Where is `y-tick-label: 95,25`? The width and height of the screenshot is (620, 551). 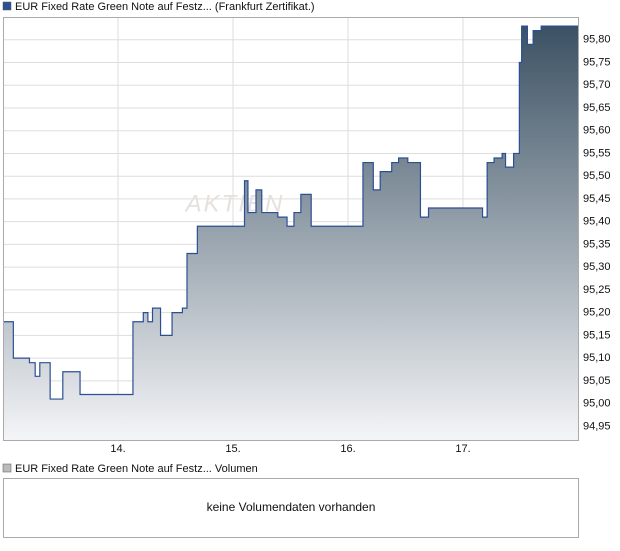 y-tick-label: 95,25 is located at coordinates (597, 290).